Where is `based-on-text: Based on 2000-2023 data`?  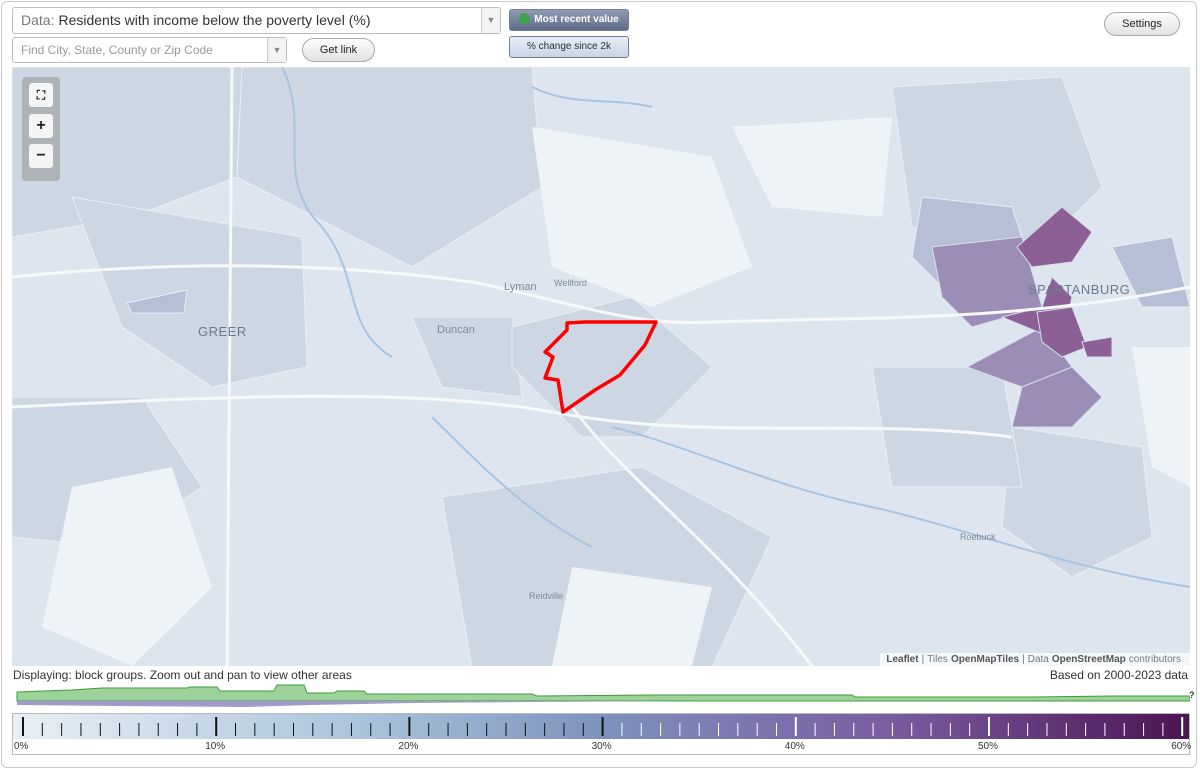 based-on-text: Based on 2000-2023 data is located at coordinates (1118, 675).